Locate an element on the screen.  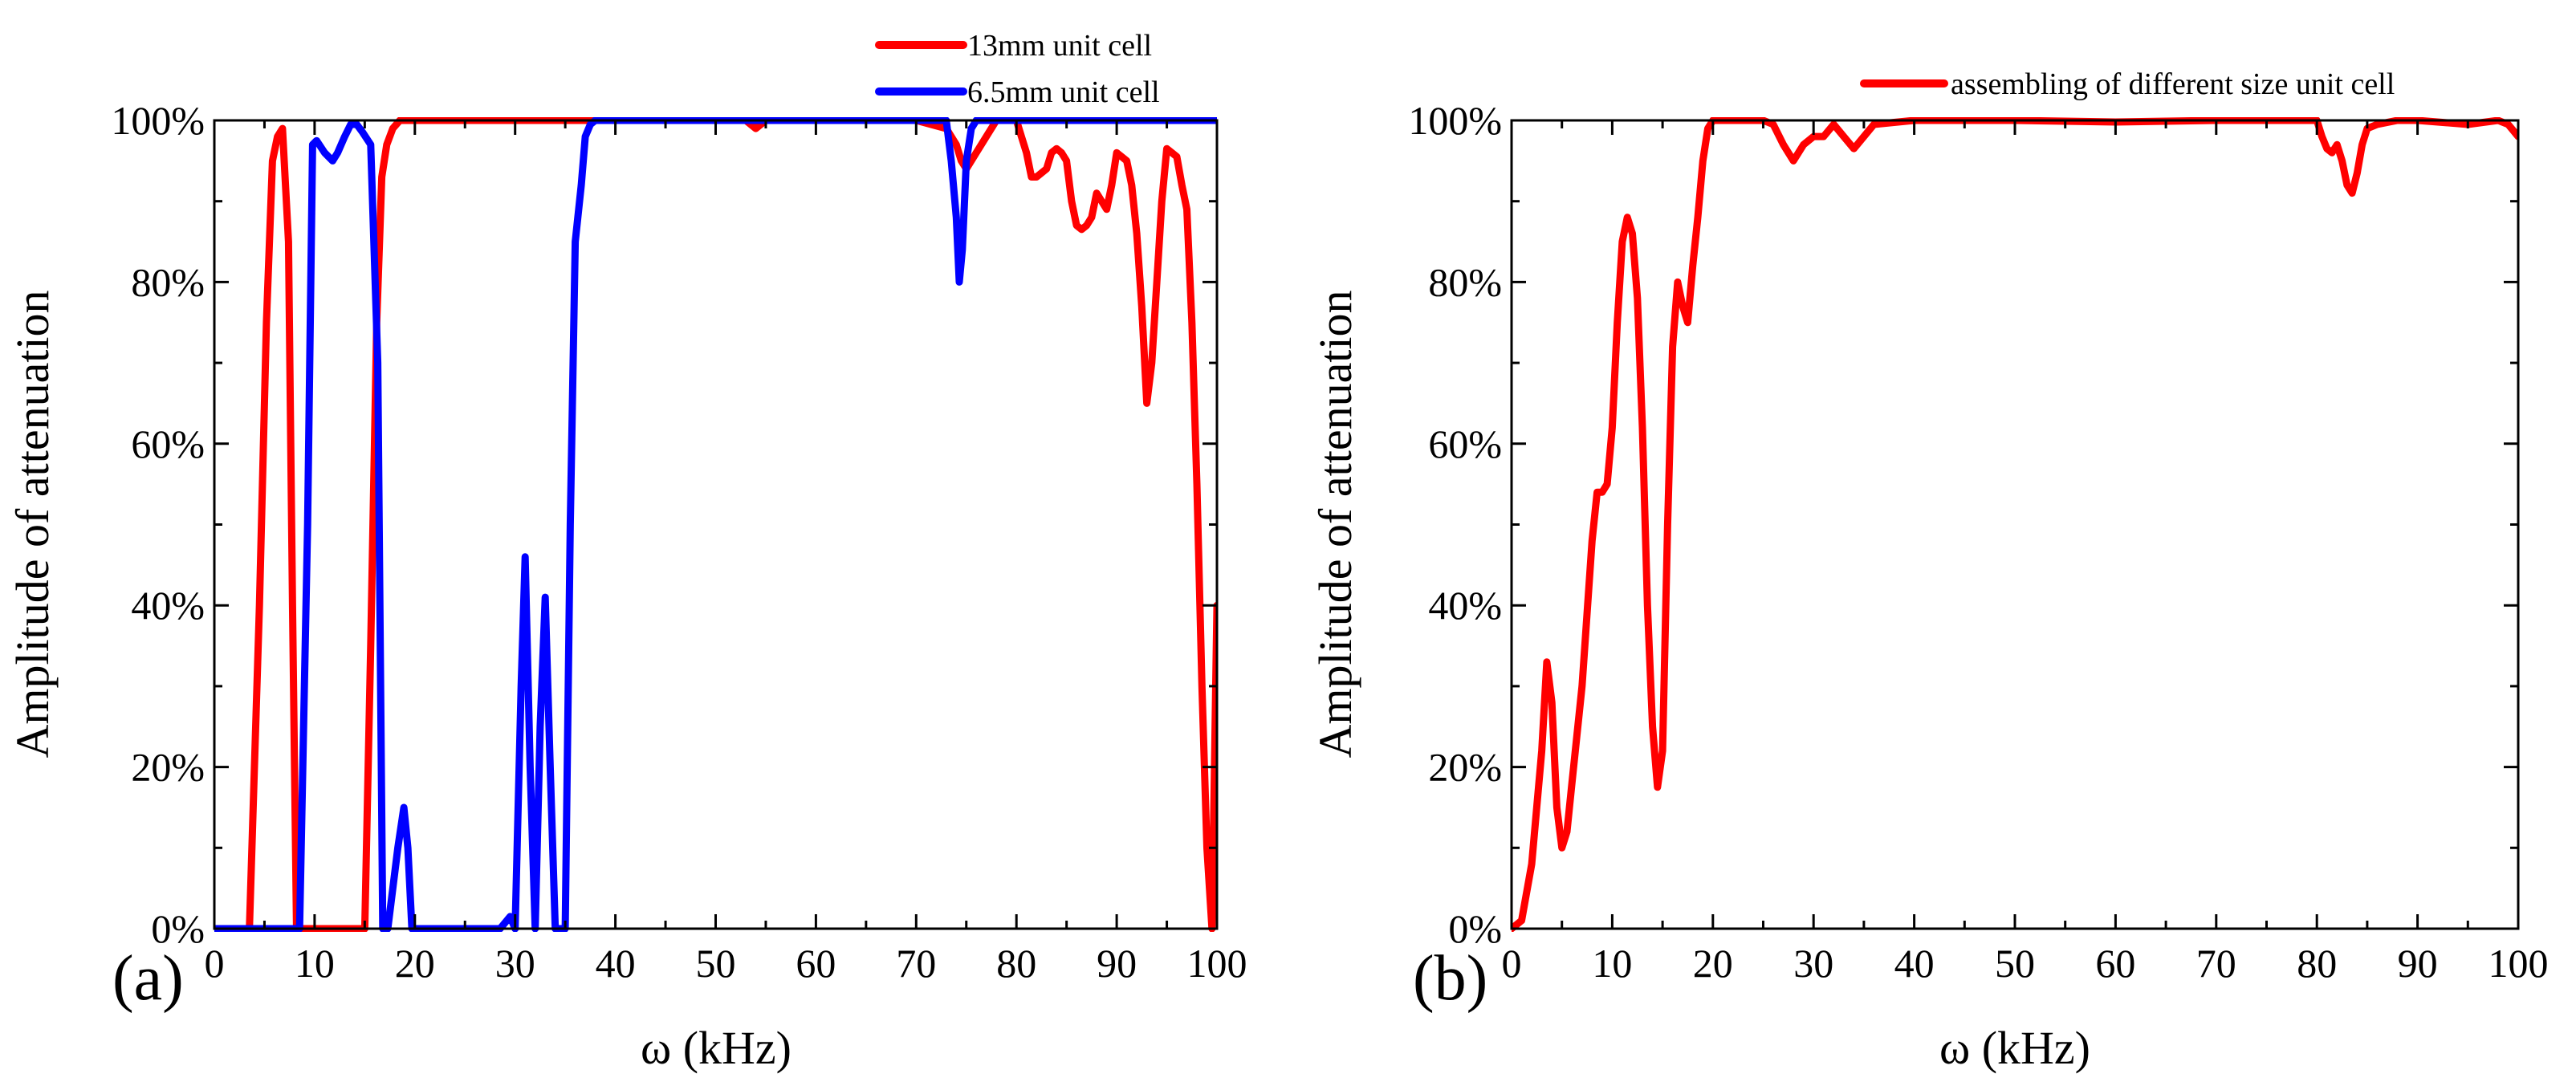
legend-label: 6.5mm unit cell is located at coordinates (1063, 92).